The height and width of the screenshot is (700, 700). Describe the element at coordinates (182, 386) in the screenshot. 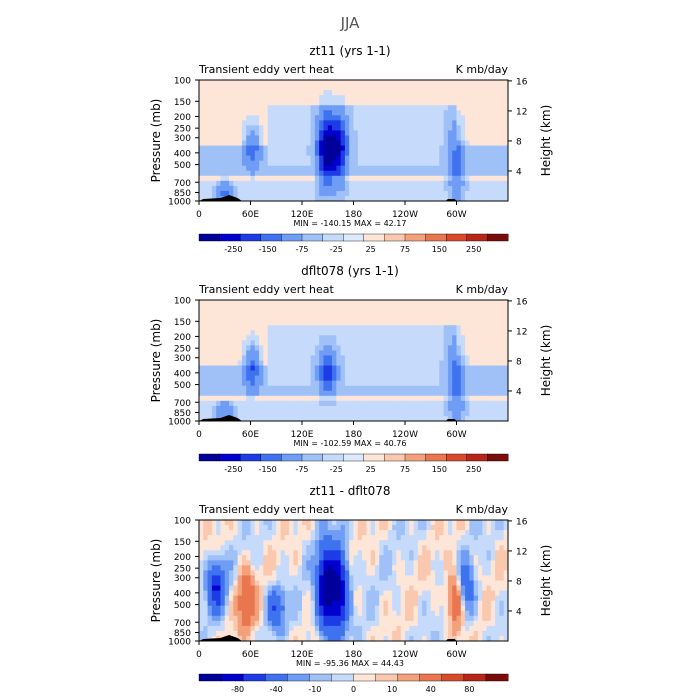

I see `pressure-tick-label: 500` at that location.